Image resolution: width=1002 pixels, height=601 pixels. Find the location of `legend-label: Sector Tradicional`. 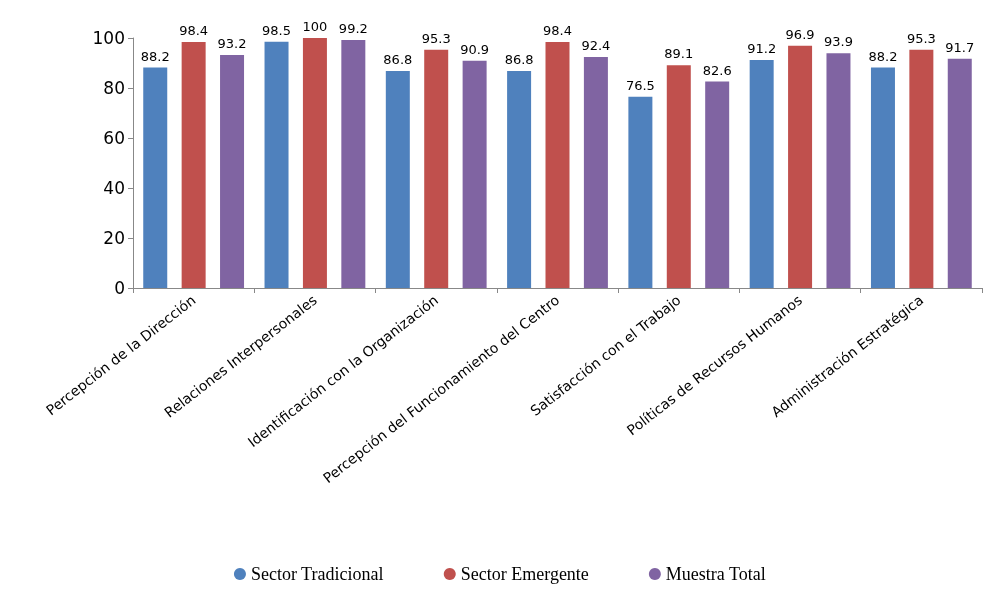

legend-label: Sector Tradicional is located at coordinates (317, 574).